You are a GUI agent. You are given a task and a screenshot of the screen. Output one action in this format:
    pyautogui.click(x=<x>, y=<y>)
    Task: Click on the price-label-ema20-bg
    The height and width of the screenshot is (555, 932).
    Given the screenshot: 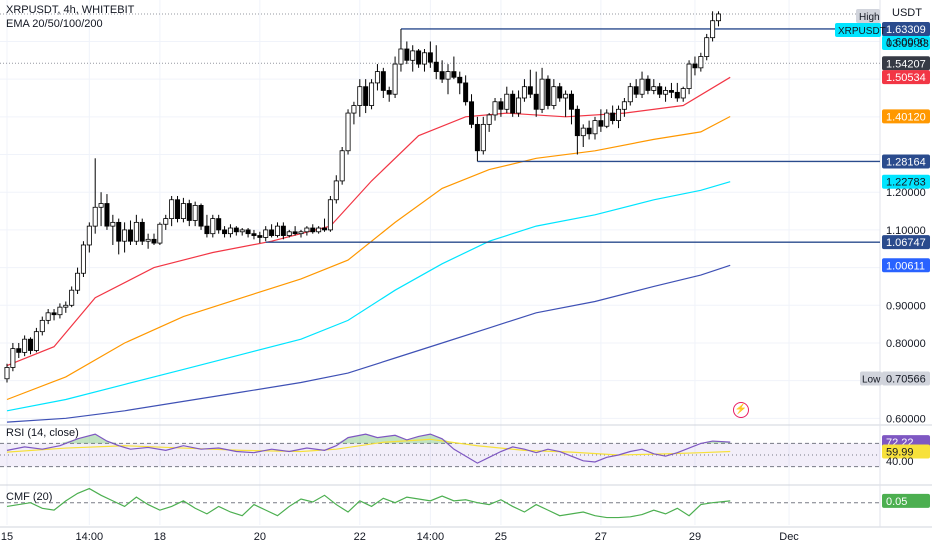 What is the action you would take?
    pyautogui.click(x=906, y=77)
    